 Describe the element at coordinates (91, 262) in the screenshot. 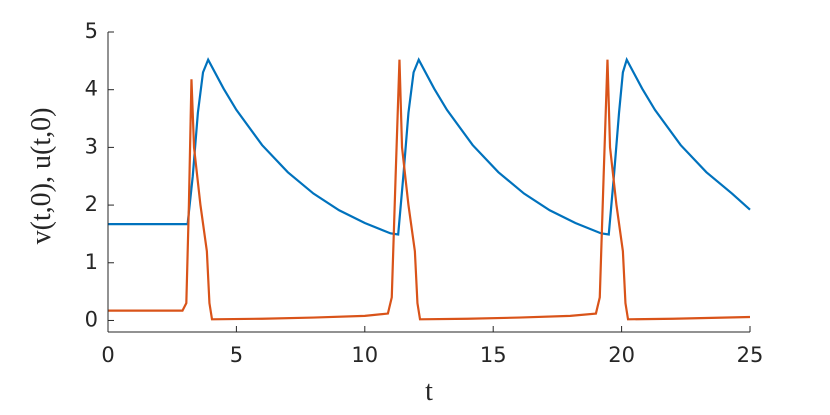

I see `y-tick-label: 1` at that location.